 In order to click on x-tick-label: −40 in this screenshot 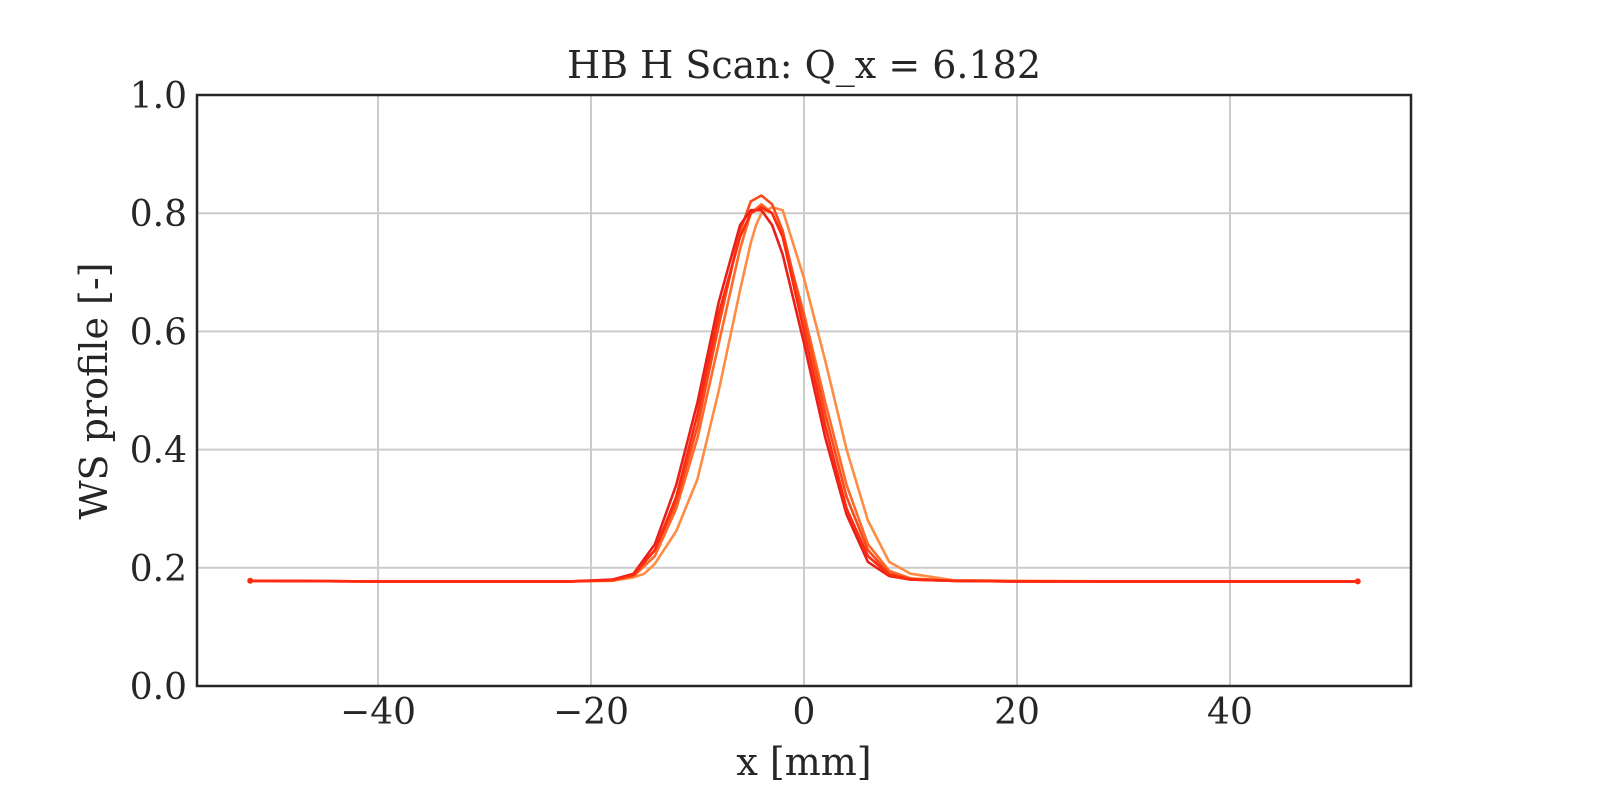, I will do `click(378, 712)`.